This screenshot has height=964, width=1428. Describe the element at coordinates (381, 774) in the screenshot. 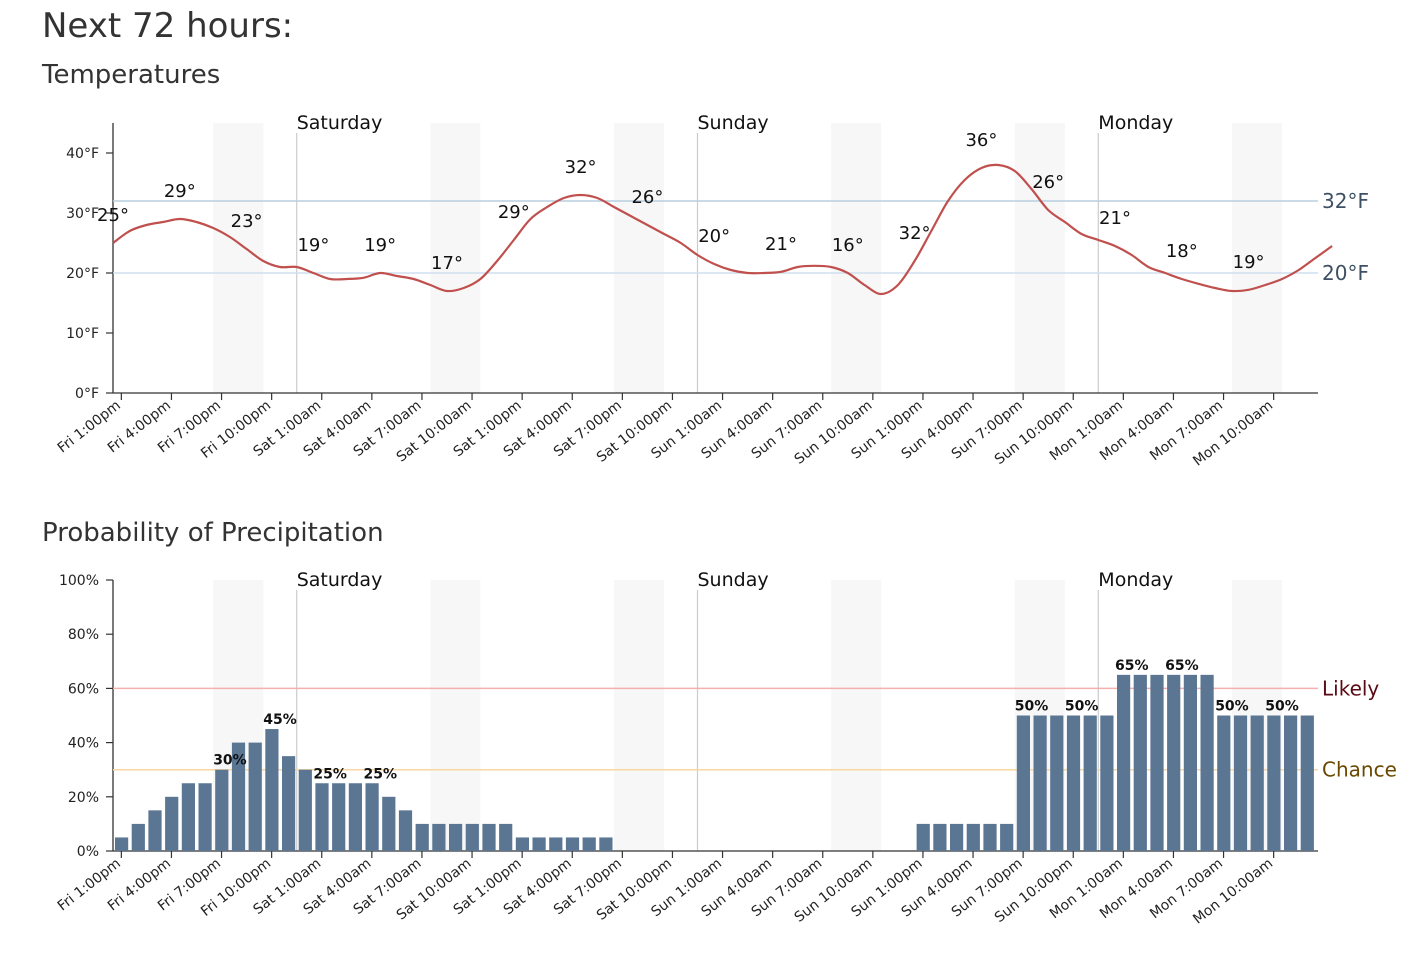

I see `precip-data-label: 25%` at that location.